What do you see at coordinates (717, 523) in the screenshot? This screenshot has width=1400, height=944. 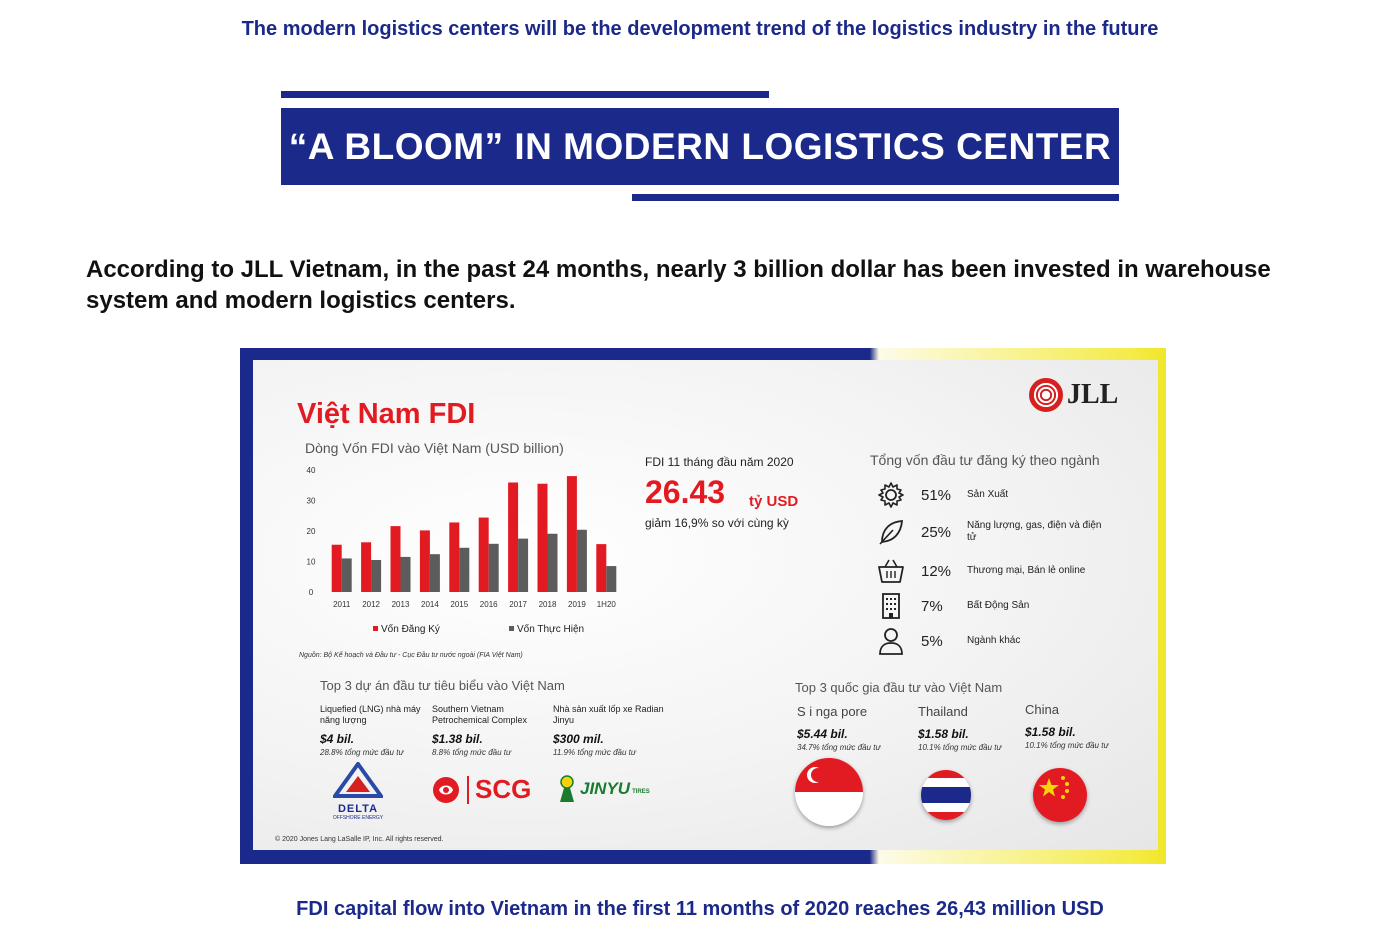 I see `headline-note: giảm 16,9% so với cùng kỳ` at bounding box center [717, 523].